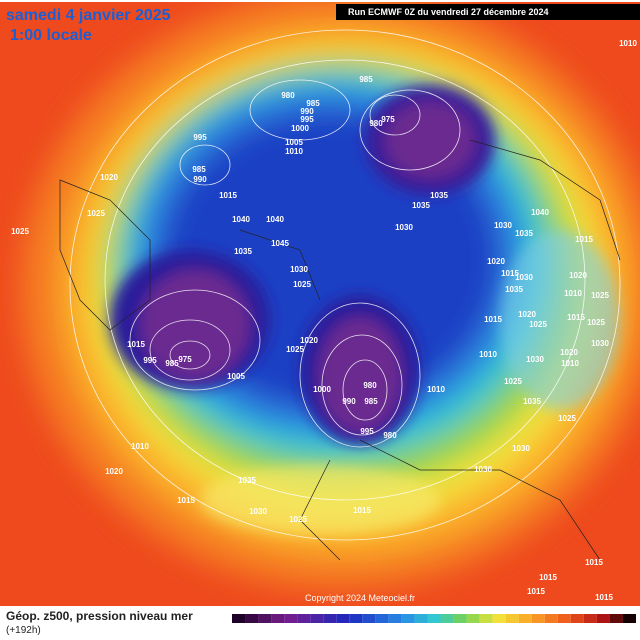 This screenshot has width=640, height=640. I want to click on colorbar-label: 504, so click(264, 629).